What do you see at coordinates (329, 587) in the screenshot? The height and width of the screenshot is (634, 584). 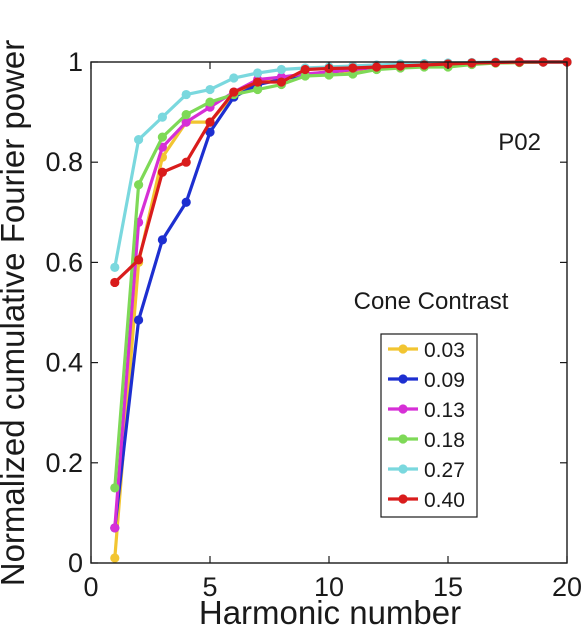 I see `x-tick-label: 10` at bounding box center [329, 587].